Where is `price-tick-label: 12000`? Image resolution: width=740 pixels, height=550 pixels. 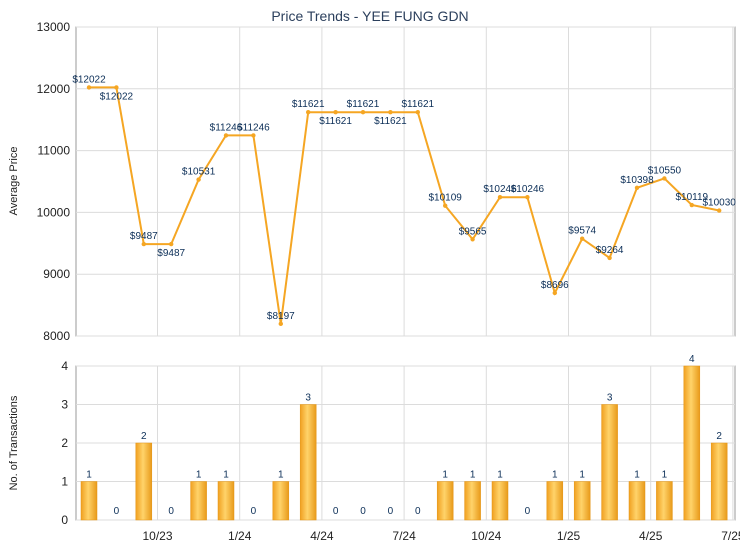 price-tick-label: 12000 is located at coordinates (54, 89).